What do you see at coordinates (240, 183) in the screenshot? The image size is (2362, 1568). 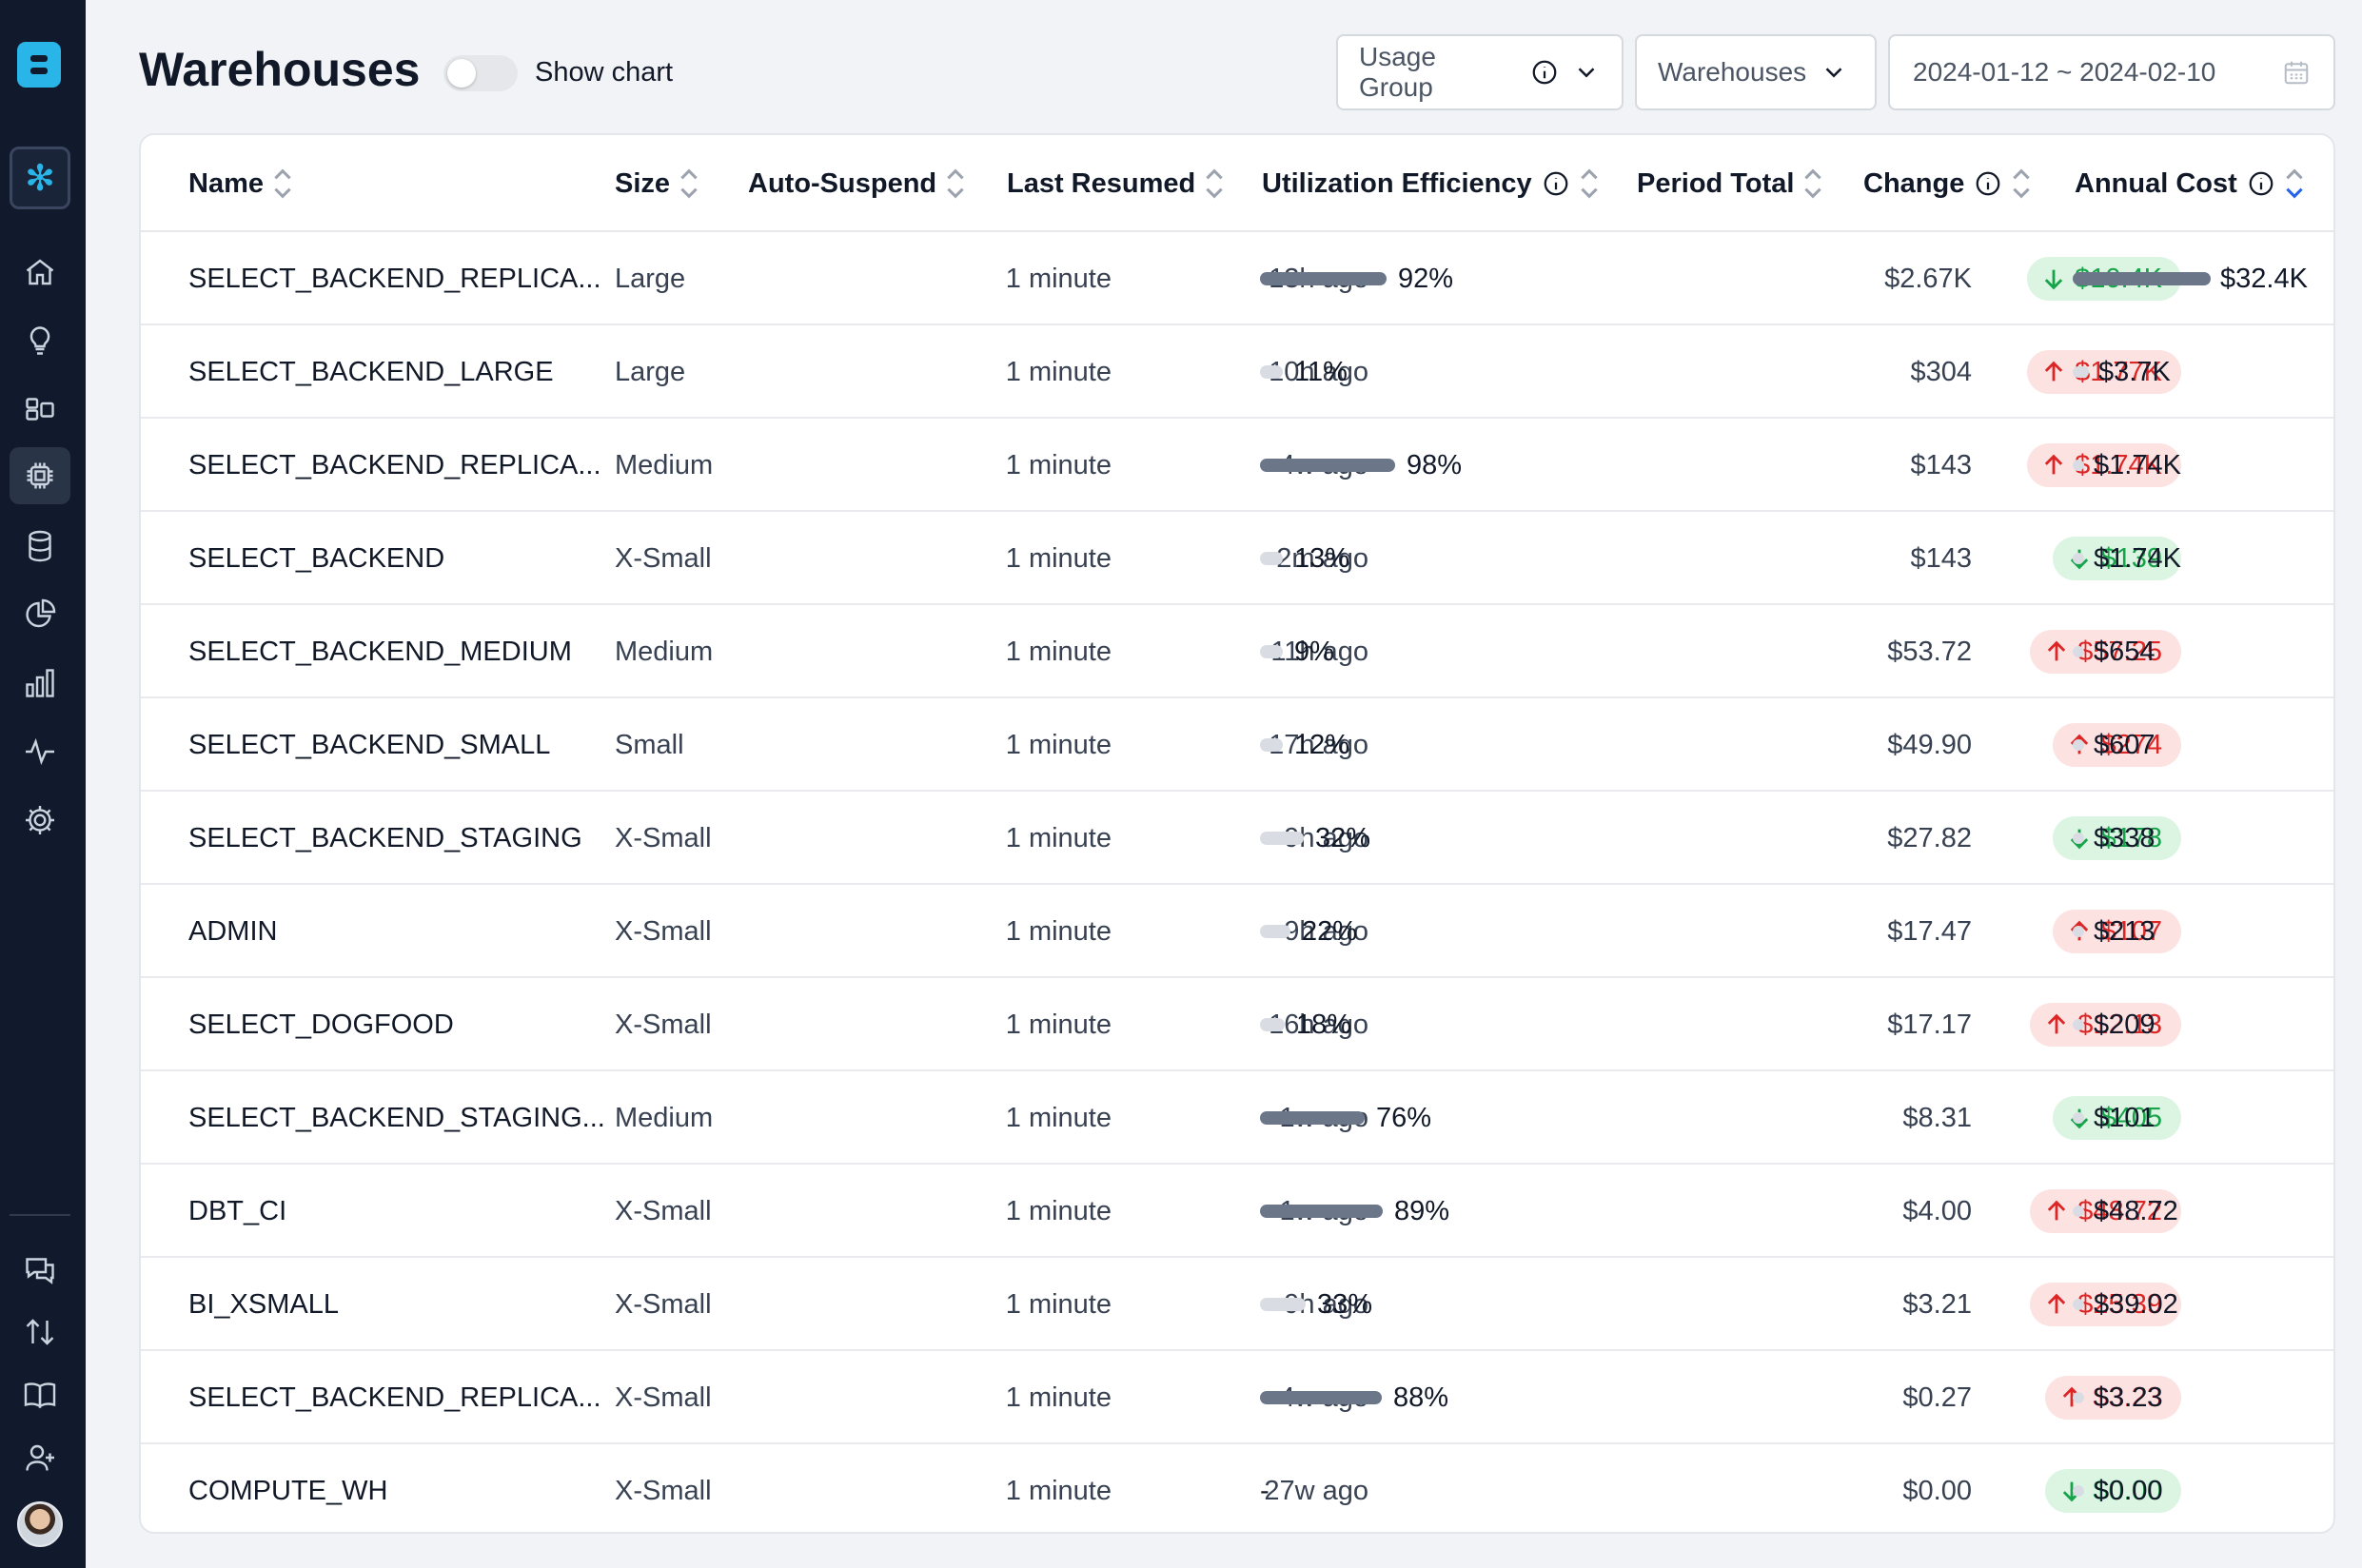 I see `col-name-header: Name` at bounding box center [240, 183].